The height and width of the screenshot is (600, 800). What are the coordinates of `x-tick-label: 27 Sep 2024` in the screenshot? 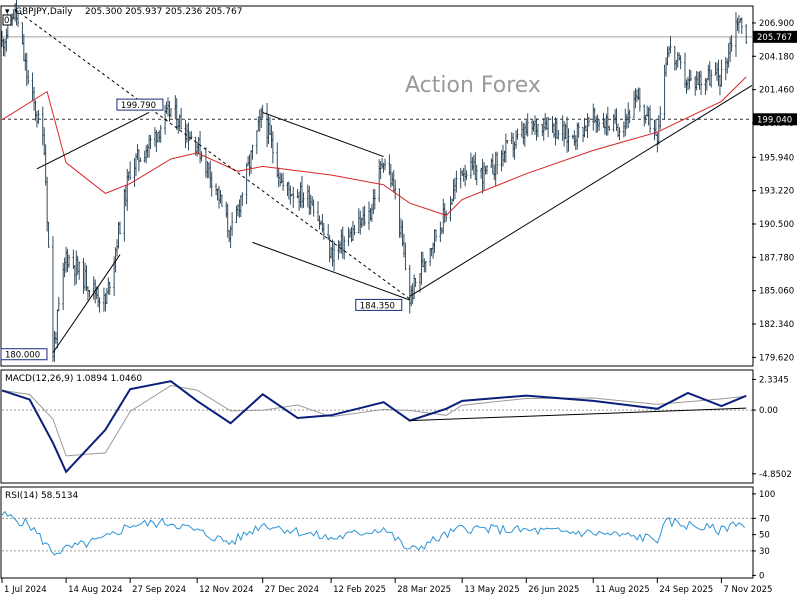 It's located at (159, 590).